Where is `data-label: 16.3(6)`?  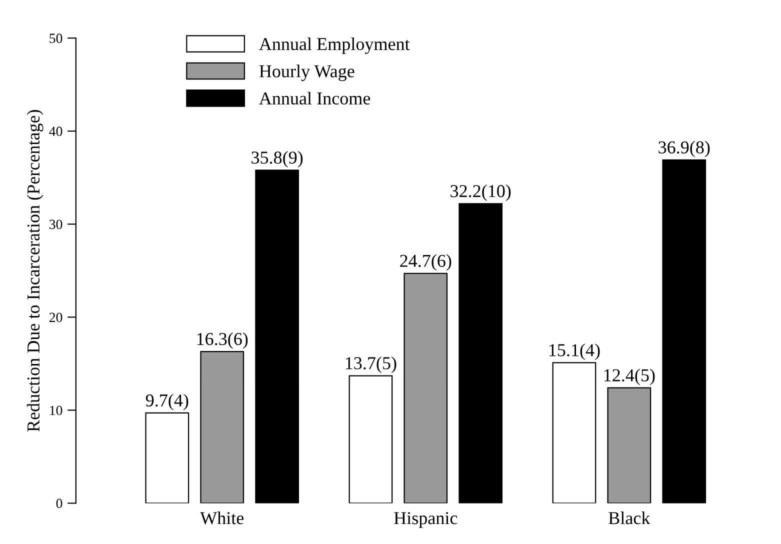 data-label: 16.3(6) is located at coordinates (222, 340).